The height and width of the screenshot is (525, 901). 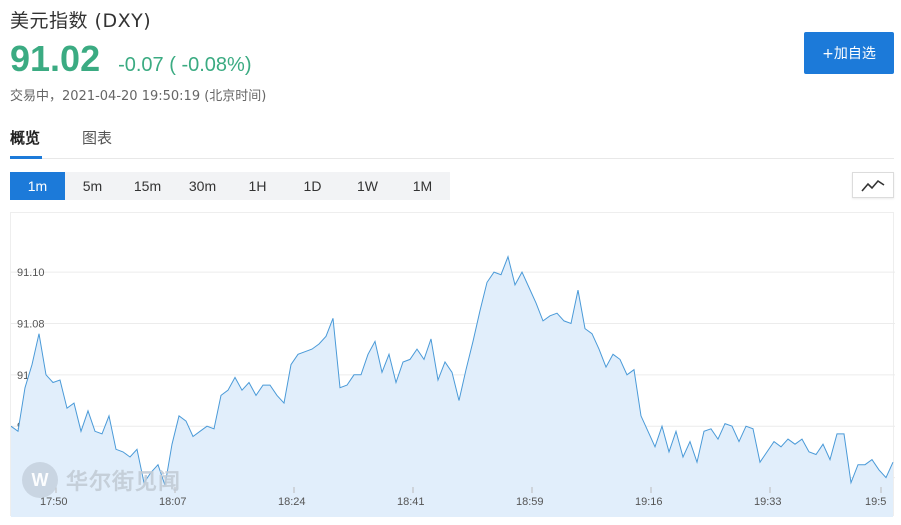 What do you see at coordinates (54, 502) in the screenshot?
I see `x-tick-label: 17:50` at bounding box center [54, 502].